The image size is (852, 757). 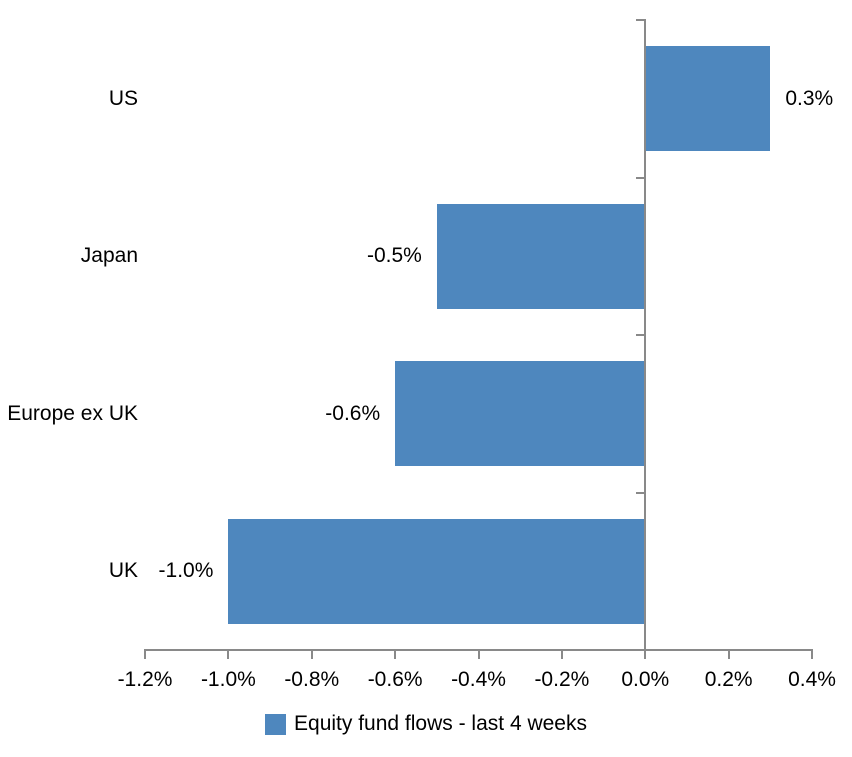 What do you see at coordinates (72, 413) in the screenshot?
I see `category-label: Europe ex UK` at bounding box center [72, 413].